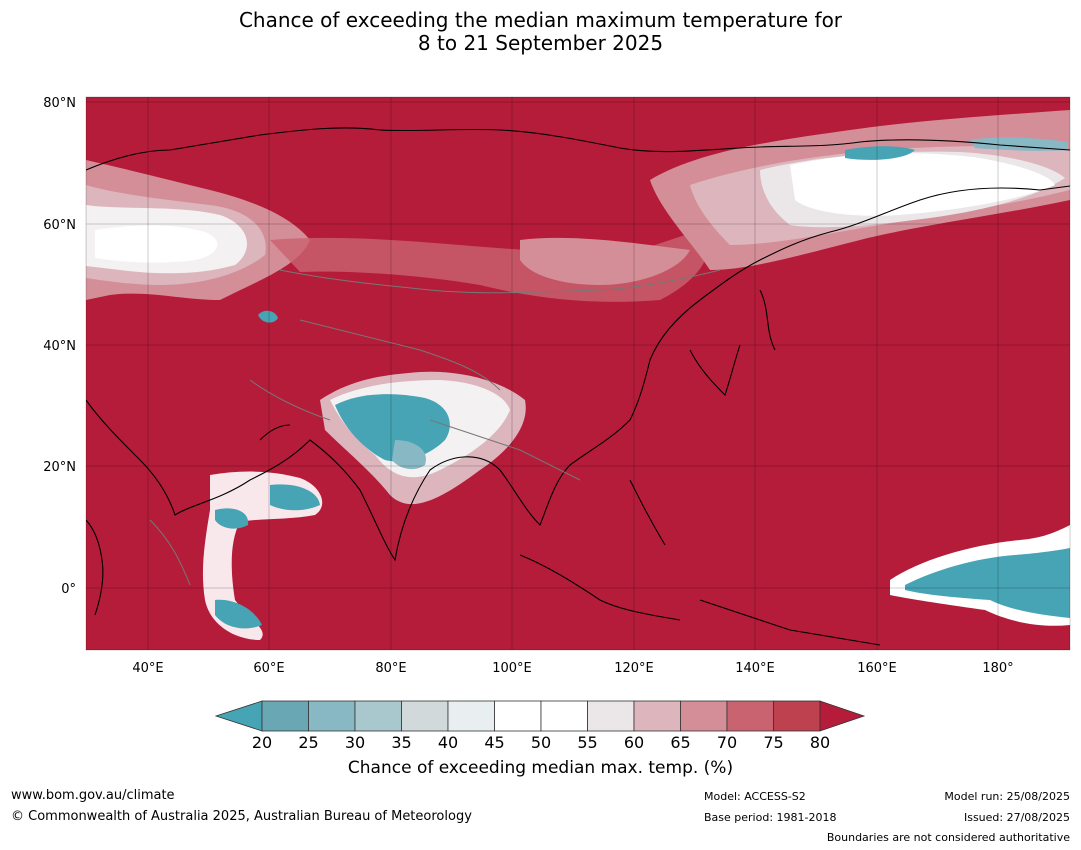 The width and height of the screenshot is (1081, 850). I want to click on lat-label-40n: 40°N, so click(59, 346).